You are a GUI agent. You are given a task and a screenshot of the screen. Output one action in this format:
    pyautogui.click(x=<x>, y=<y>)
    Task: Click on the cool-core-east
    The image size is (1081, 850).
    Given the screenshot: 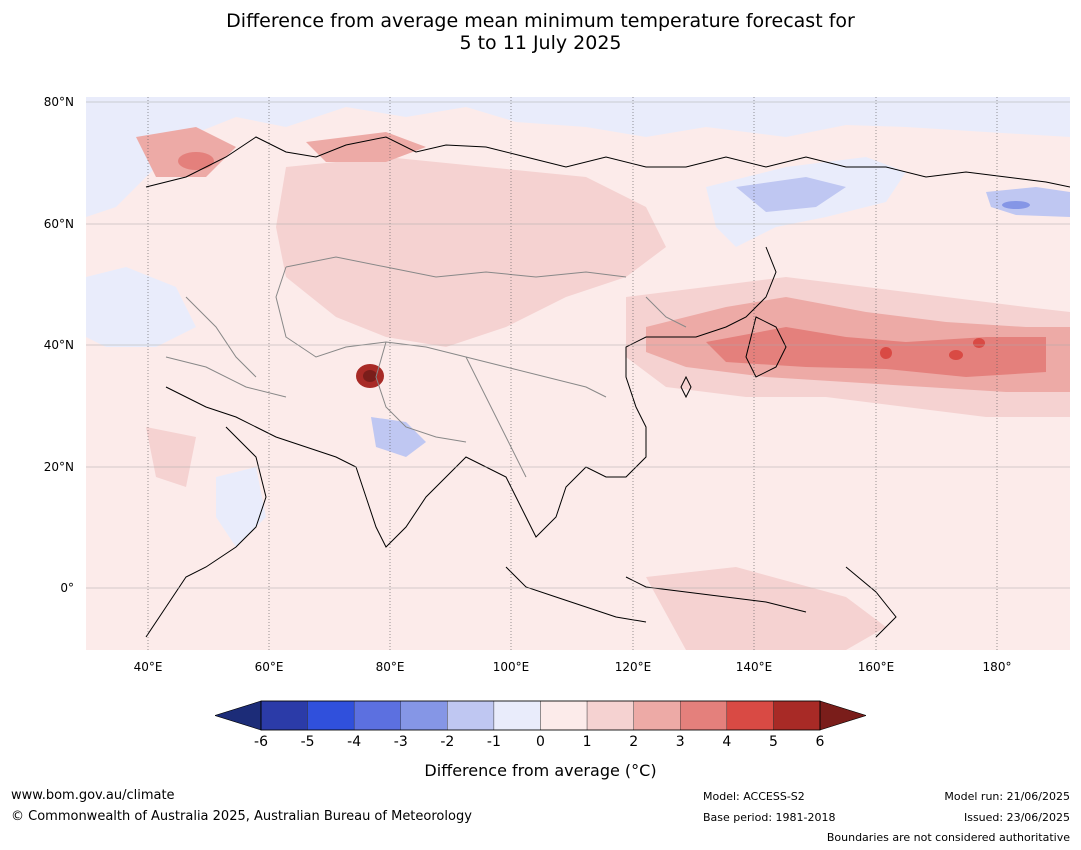 What is the action you would take?
    pyautogui.click(x=1016, y=205)
    